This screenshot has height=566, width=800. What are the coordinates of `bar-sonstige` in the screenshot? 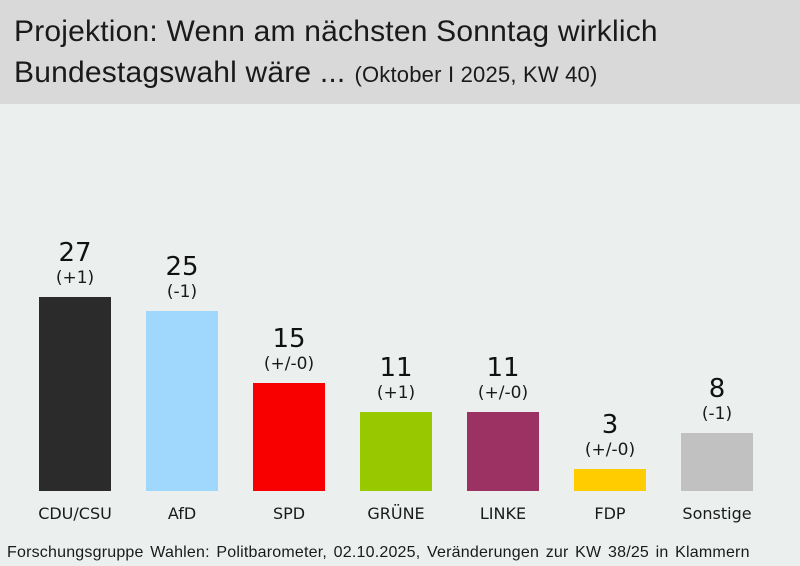 It's located at (717, 462).